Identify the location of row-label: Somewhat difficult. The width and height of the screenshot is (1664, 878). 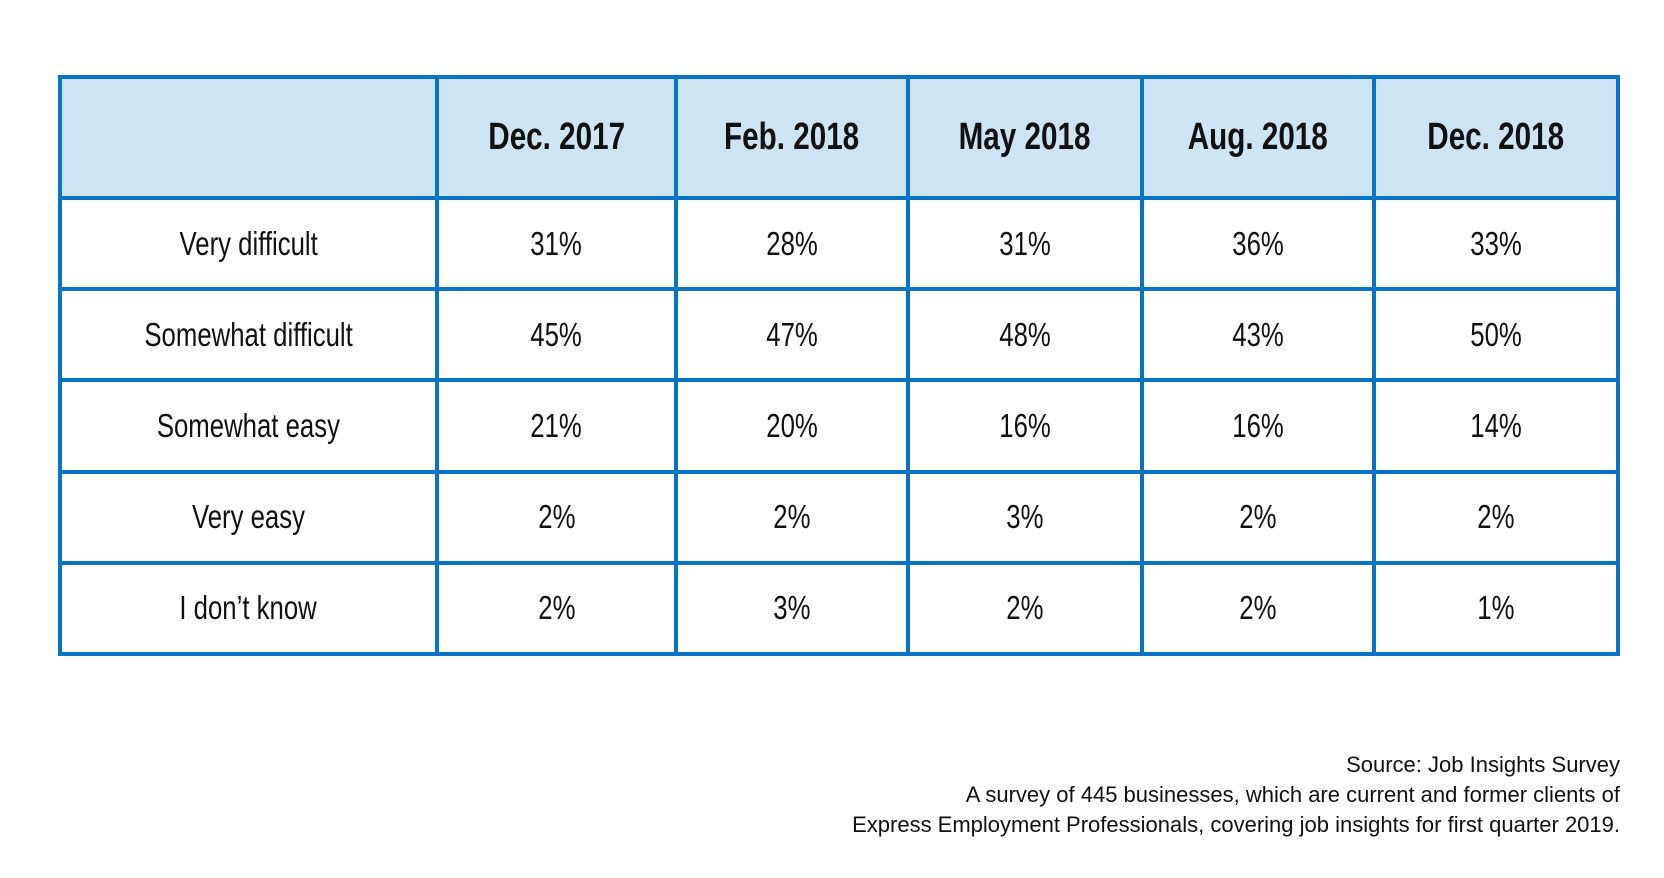
(248, 335).